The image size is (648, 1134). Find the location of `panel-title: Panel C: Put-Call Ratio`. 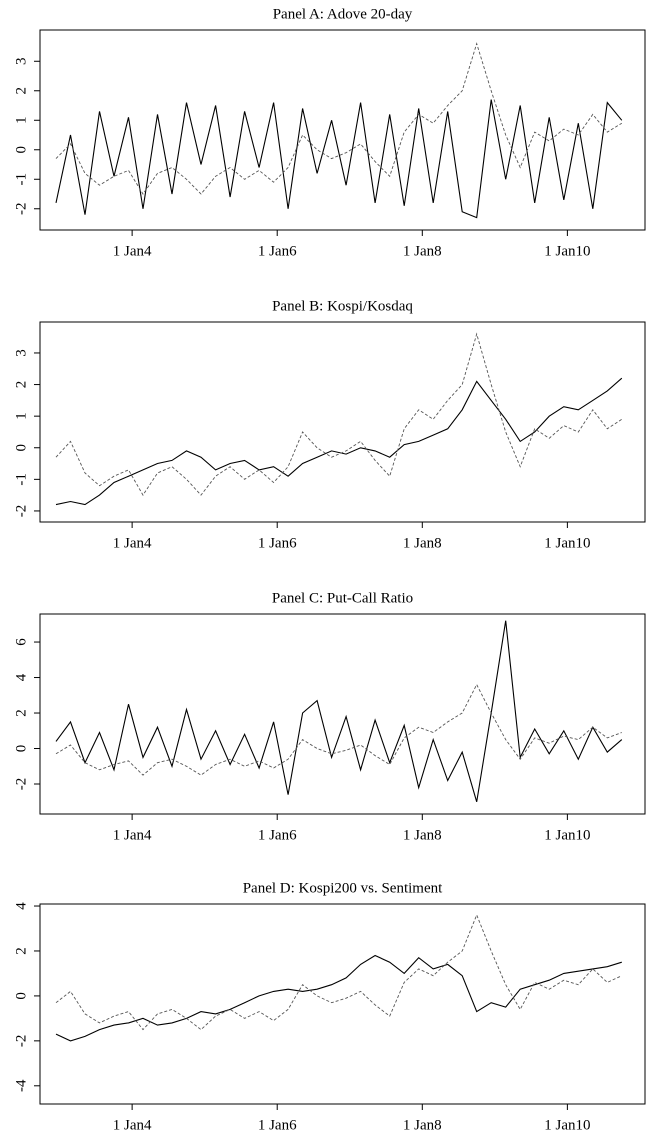

panel-title: Panel C: Put-Call Ratio is located at coordinates (342, 598).